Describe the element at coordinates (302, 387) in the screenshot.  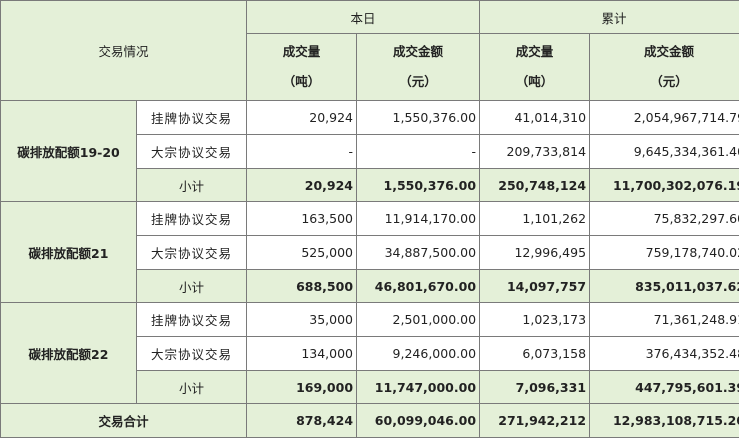
I see `today-volume-cell: 169,000` at that location.